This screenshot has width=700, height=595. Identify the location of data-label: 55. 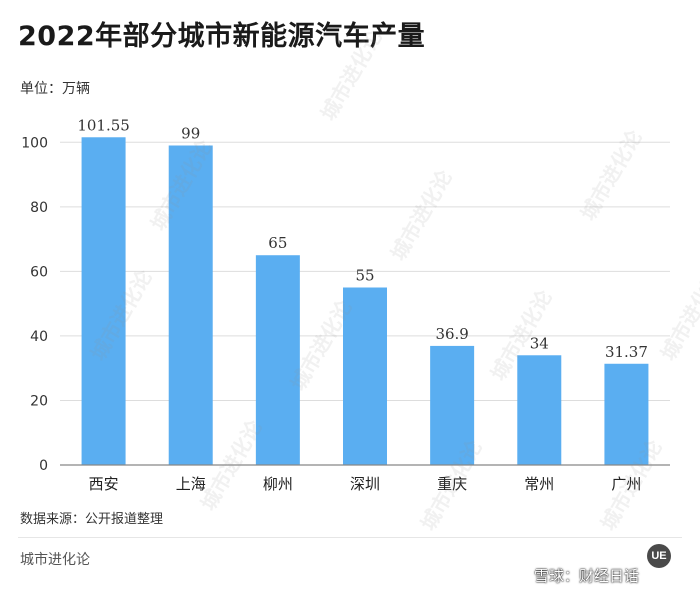
(364, 276).